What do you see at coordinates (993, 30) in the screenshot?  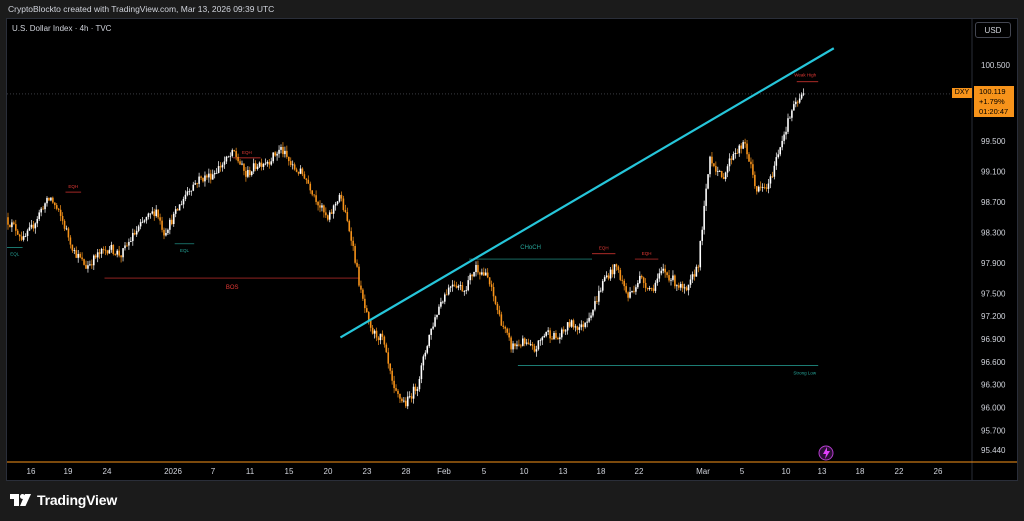 I see `currency-button: USD` at bounding box center [993, 30].